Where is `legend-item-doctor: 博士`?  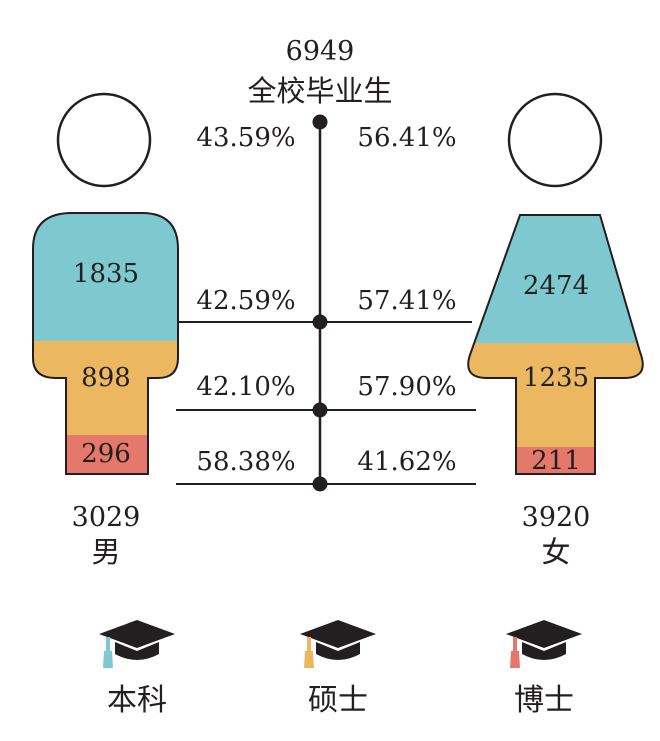
legend-item-doctor: 博士 is located at coordinates (544, 669).